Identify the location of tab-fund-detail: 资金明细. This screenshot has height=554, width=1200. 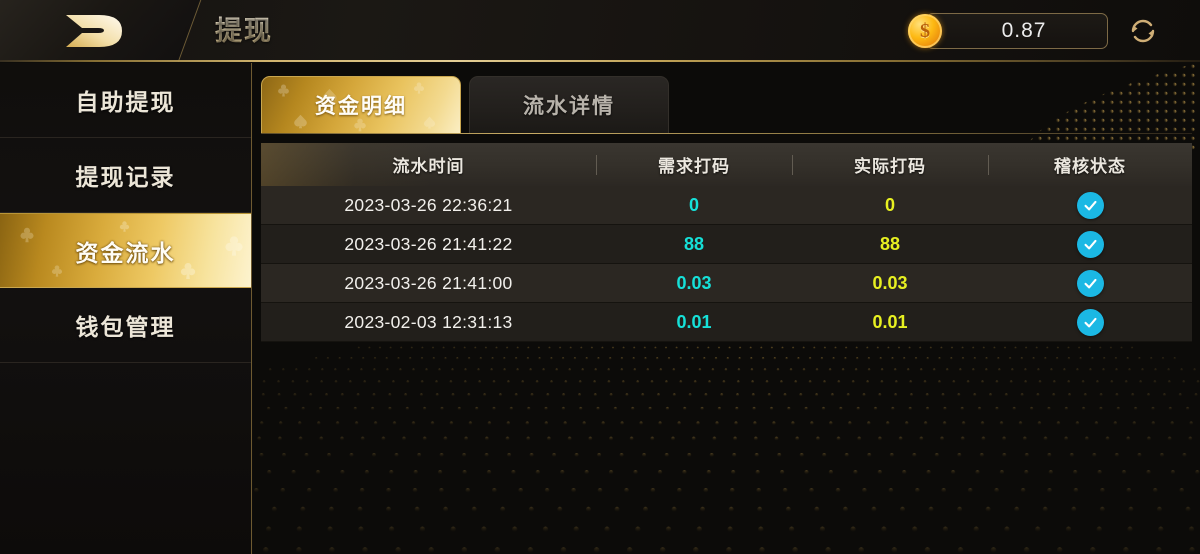
(361, 104).